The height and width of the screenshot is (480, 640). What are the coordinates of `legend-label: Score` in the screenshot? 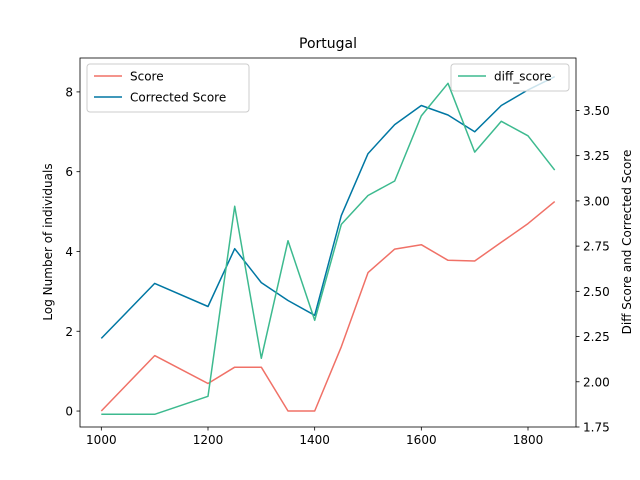 It's located at (147, 77).